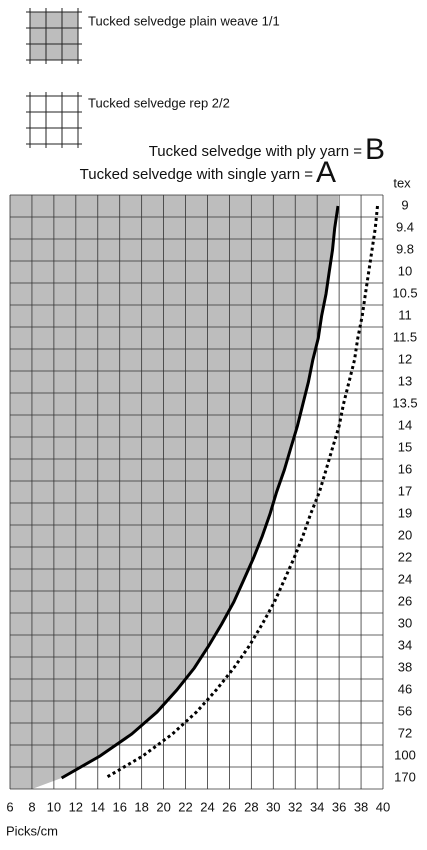 The image size is (427, 850). I want to click on x-tick-label: 16, so click(119, 806).